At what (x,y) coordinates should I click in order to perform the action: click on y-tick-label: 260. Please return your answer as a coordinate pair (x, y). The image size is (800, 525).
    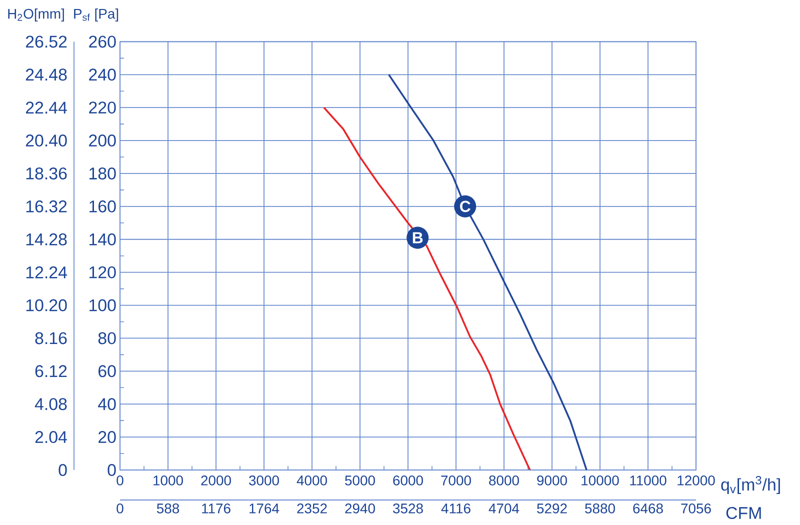
    Looking at the image, I should click on (102, 42).